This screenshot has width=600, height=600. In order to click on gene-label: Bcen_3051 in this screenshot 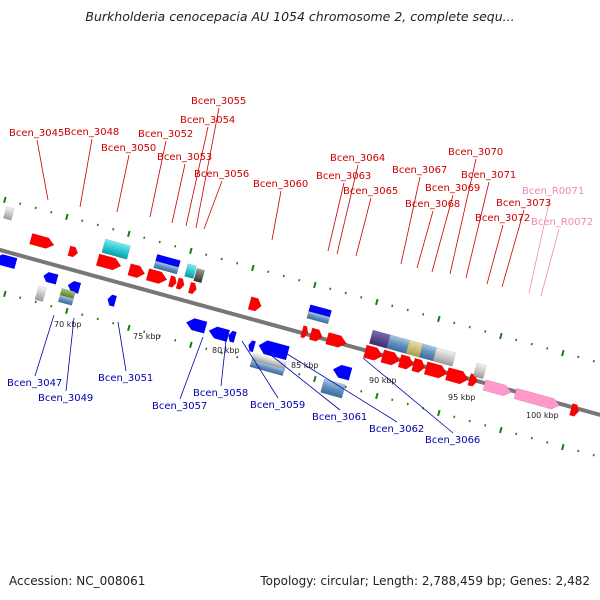, I will do `click(125, 378)`.